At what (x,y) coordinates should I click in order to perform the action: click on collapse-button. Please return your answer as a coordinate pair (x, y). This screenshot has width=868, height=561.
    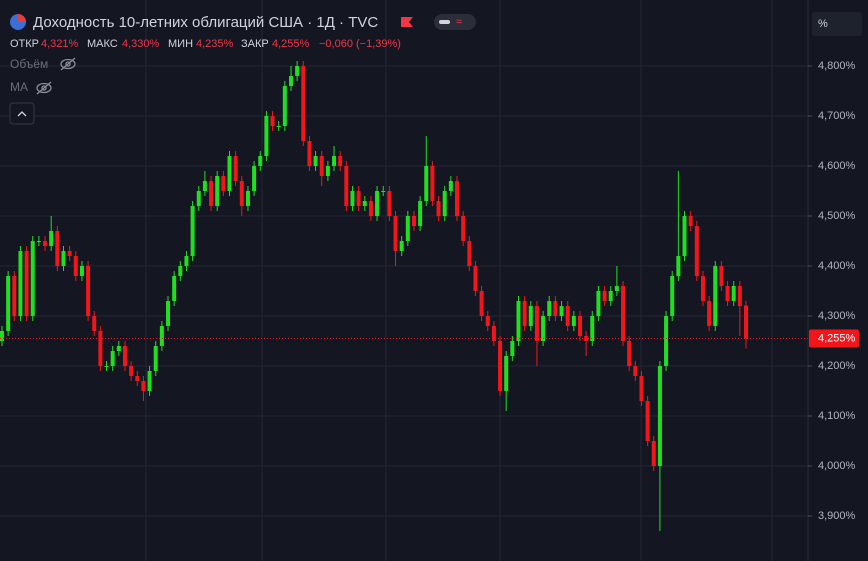
    Looking at the image, I should click on (22, 113).